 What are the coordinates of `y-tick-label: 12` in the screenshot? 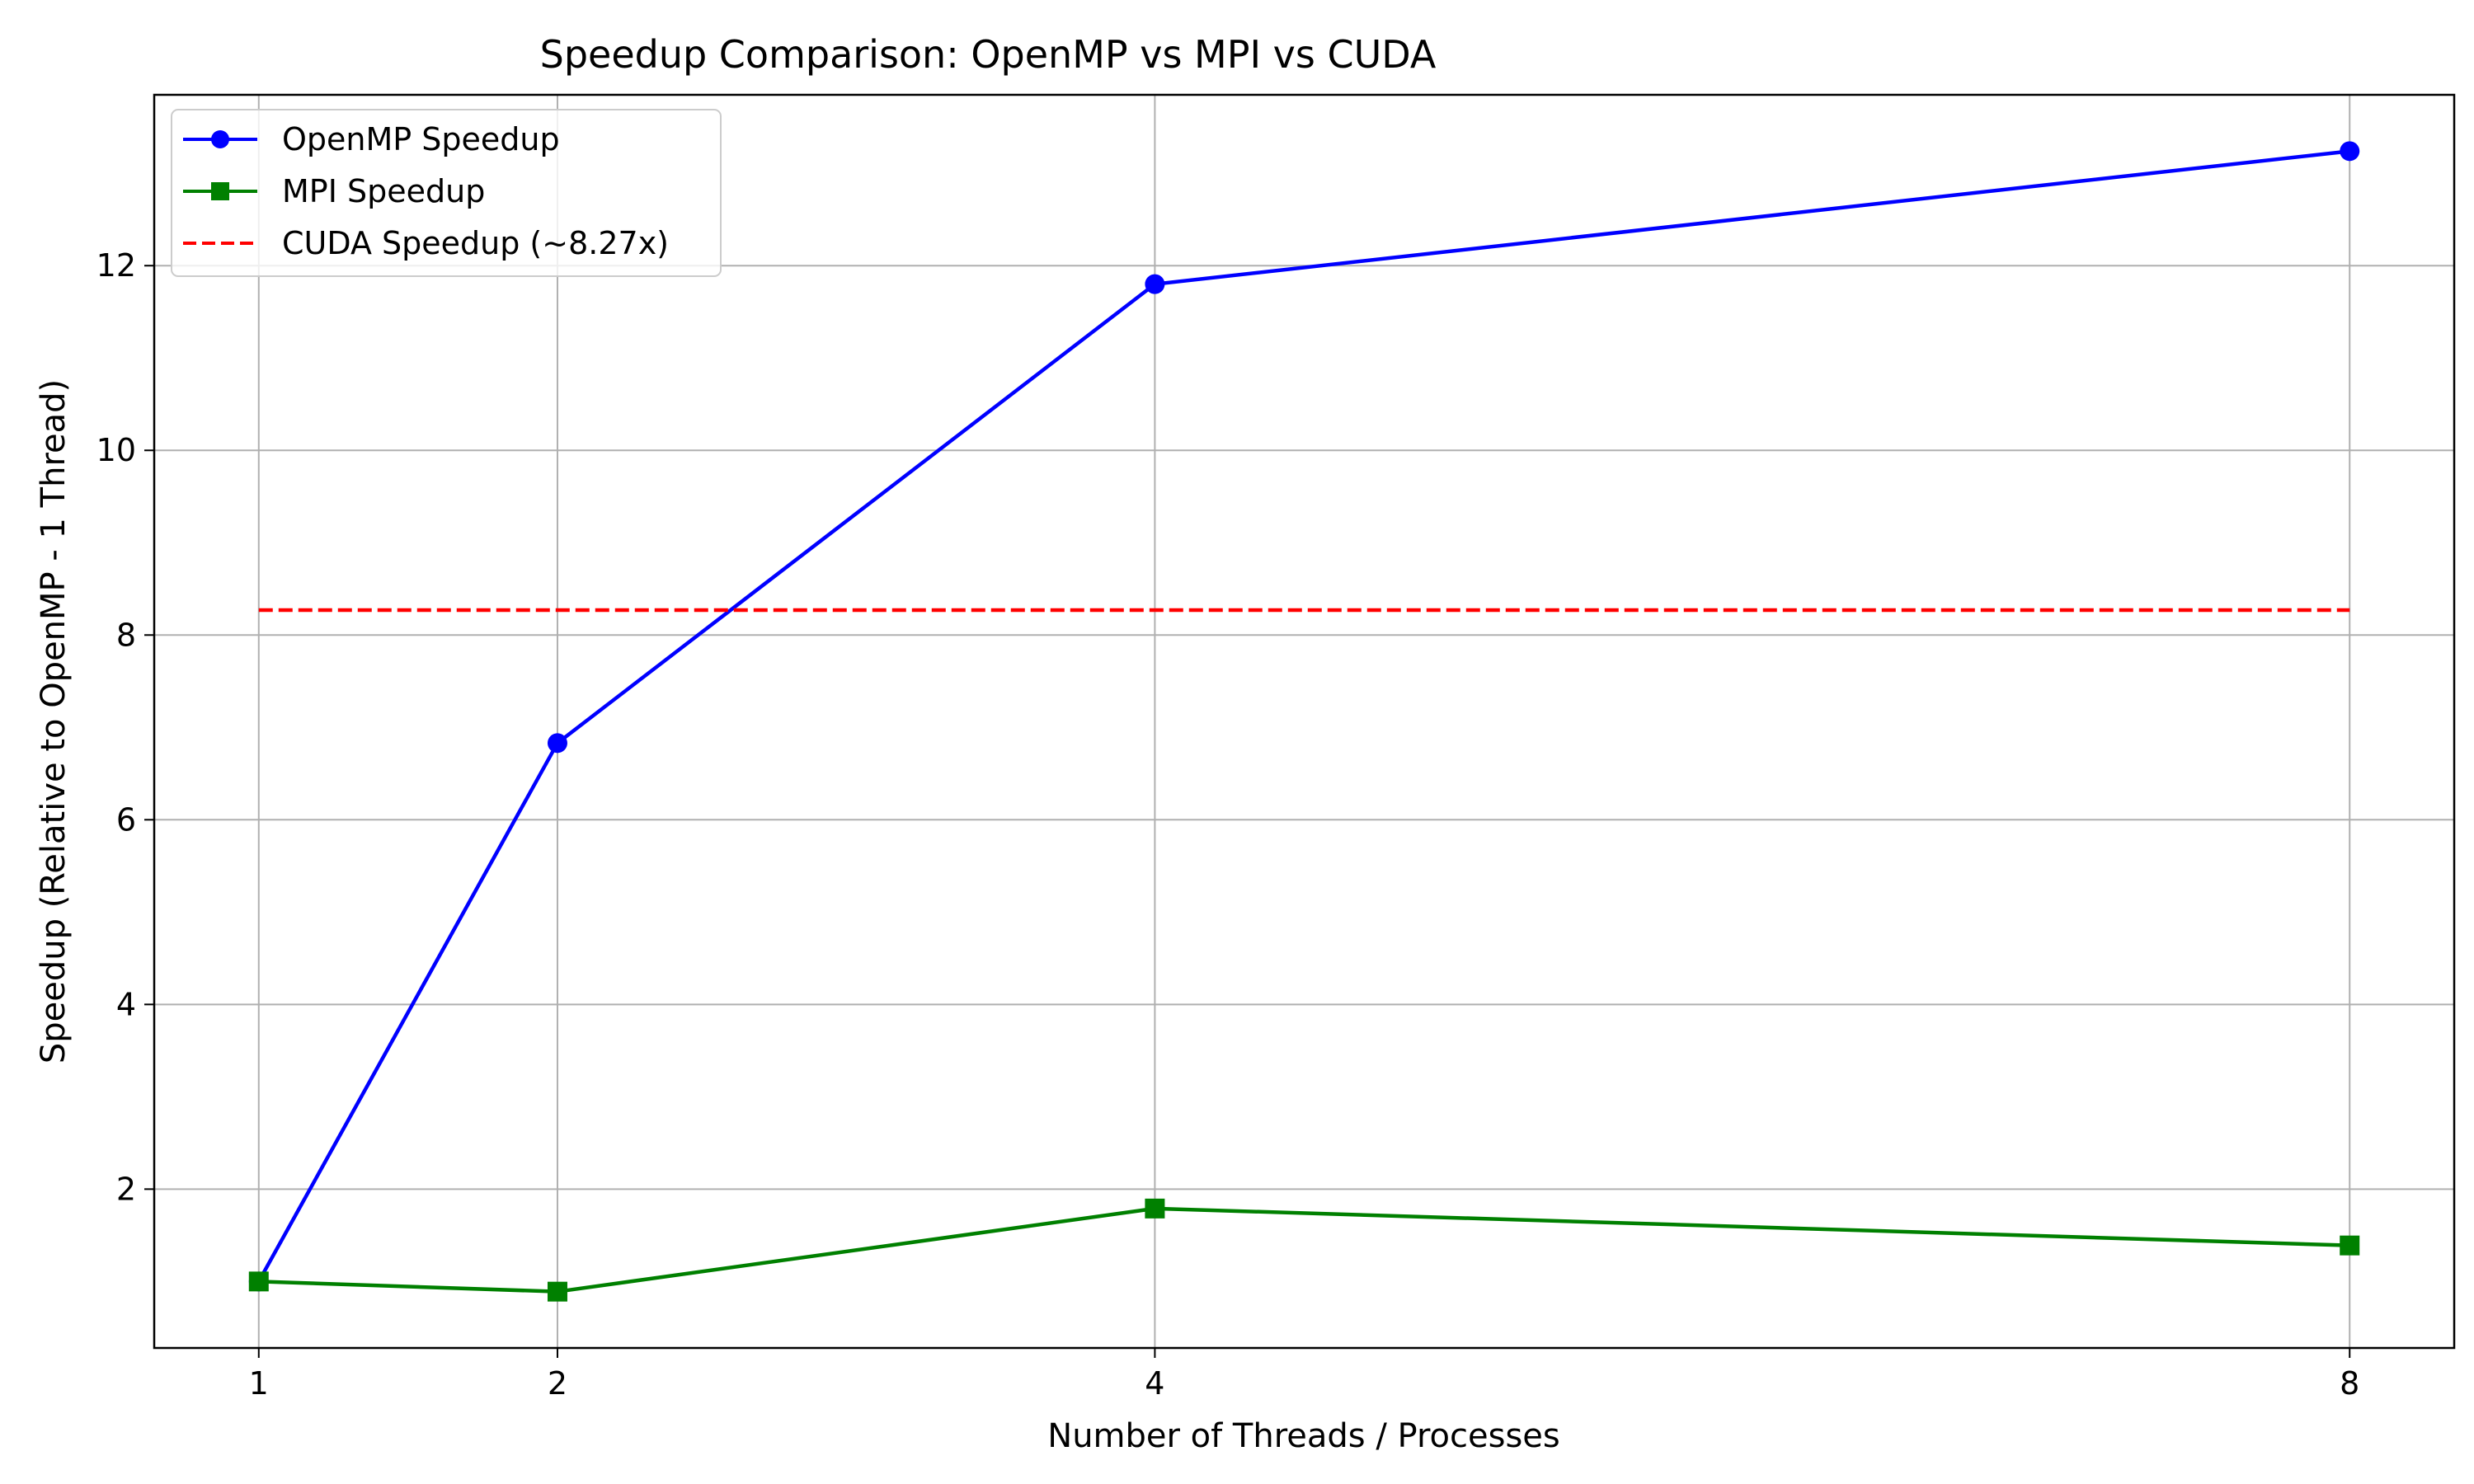 It's located at (116, 265).